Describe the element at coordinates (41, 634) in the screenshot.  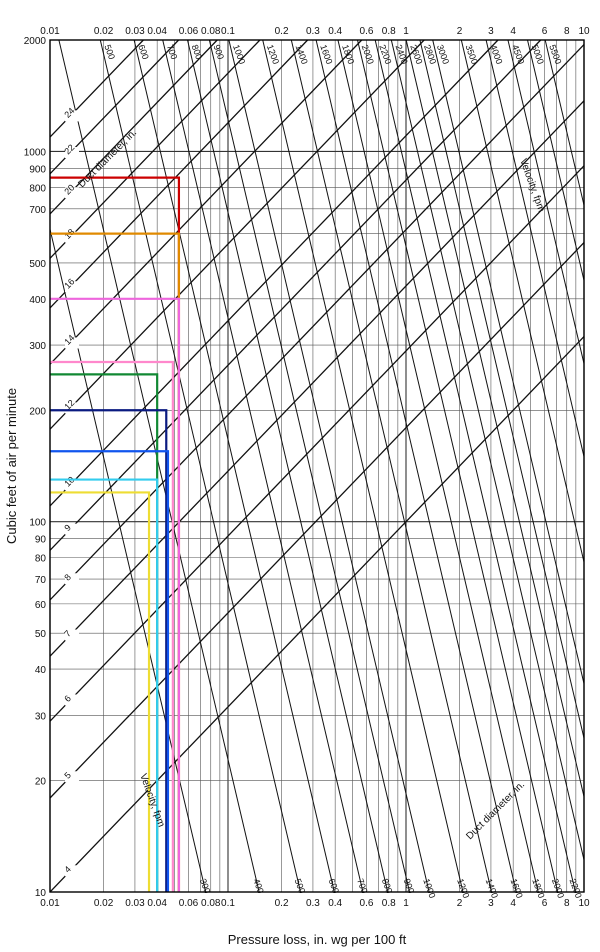
I see `y-tick-label: 50` at that location.